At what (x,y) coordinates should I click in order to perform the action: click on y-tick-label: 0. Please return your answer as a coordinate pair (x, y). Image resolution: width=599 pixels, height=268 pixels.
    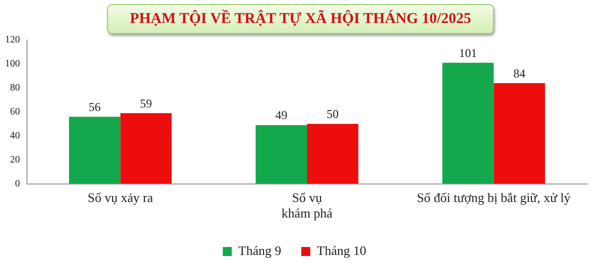
    Looking at the image, I should click on (17, 184).